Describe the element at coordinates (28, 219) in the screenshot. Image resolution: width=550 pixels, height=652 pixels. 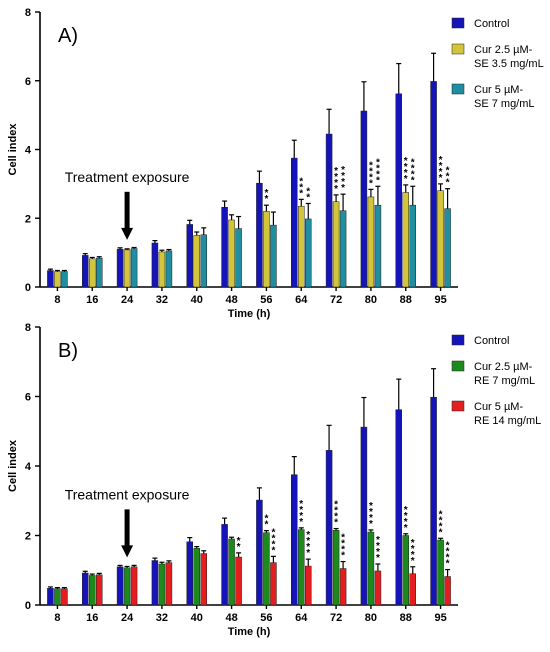
I see `y-tick-label: 2` at that location.